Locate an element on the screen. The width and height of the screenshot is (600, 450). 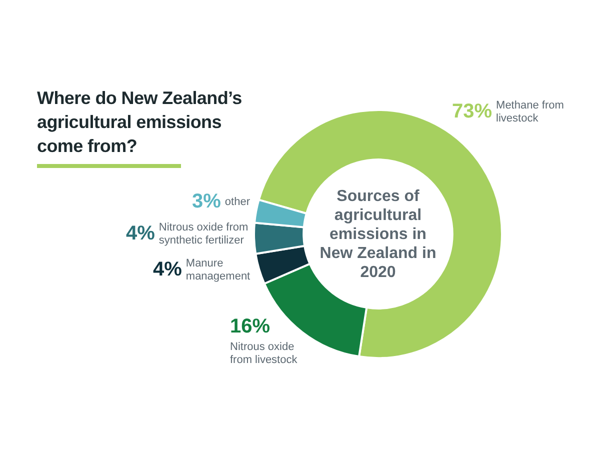
slice-label: Nitrous oxide from livestock is located at coordinates (264, 353).